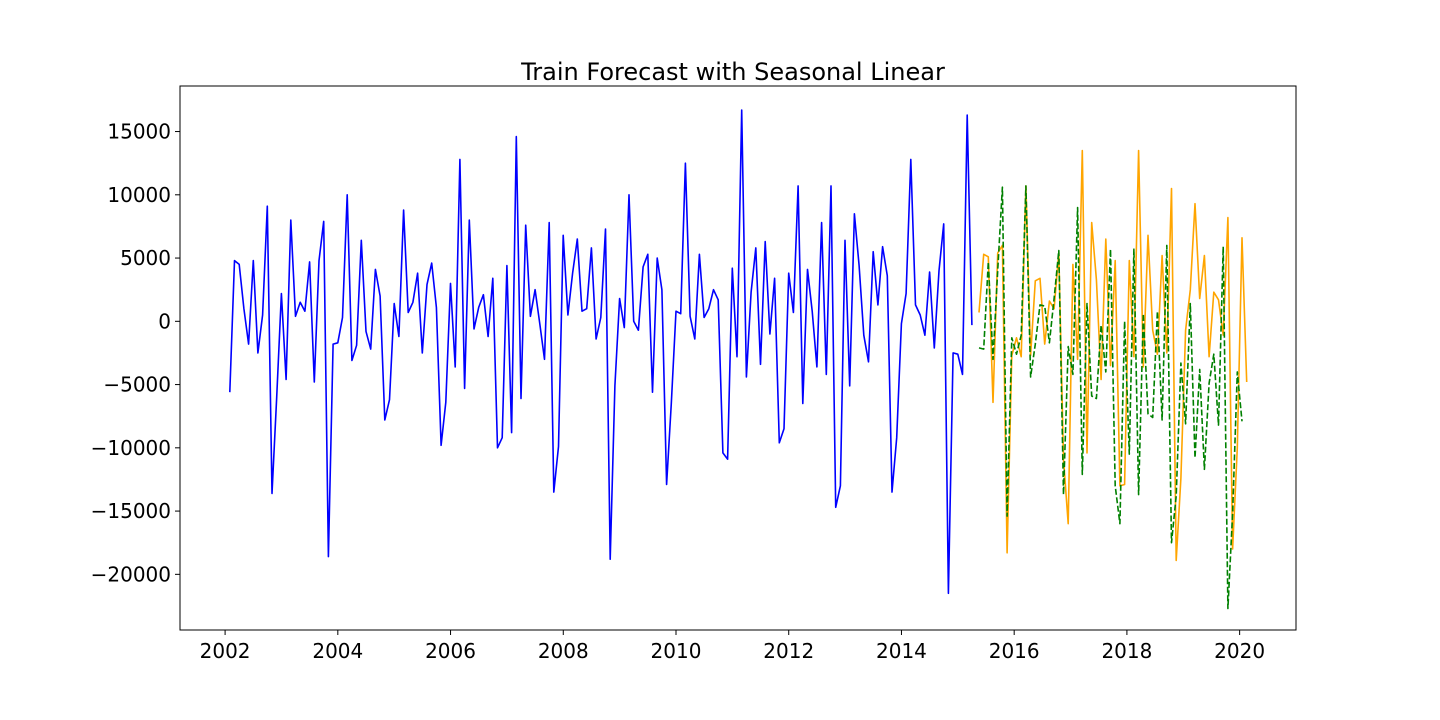 The width and height of the screenshot is (1440, 720). Describe the element at coordinates (732, 646) in the screenshot. I see `x-axis: 2002 2004 2006 2008 2010 2012 2014 2016 2018 2020` at that location.